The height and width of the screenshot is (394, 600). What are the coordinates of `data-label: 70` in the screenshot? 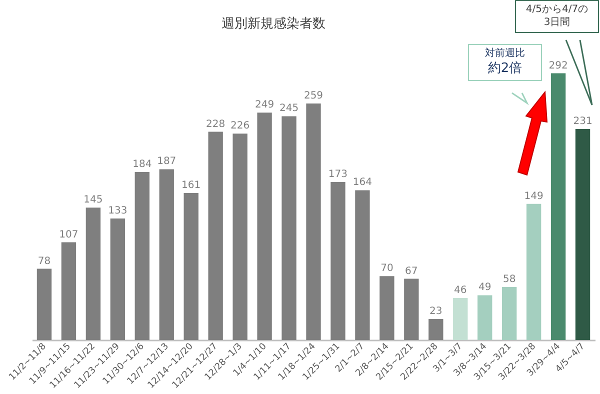 It's located at (387, 268).